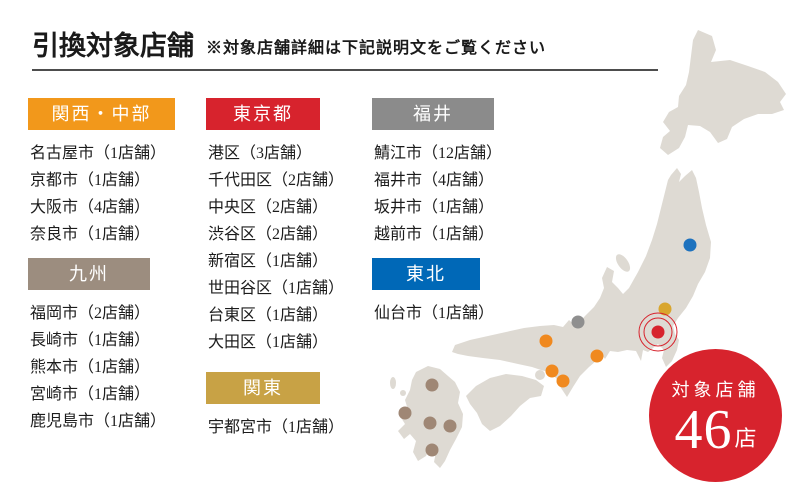 The width and height of the screenshot is (800, 501). What do you see at coordinates (113, 46) in the screenshot?
I see `page-title: 引換対象店舗` at bounding box center [113, 46].